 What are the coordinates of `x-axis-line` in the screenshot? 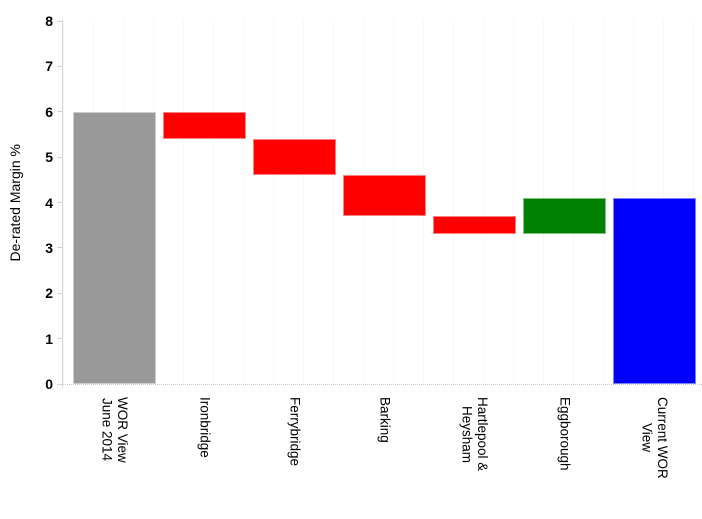 It's located at (382, 384).